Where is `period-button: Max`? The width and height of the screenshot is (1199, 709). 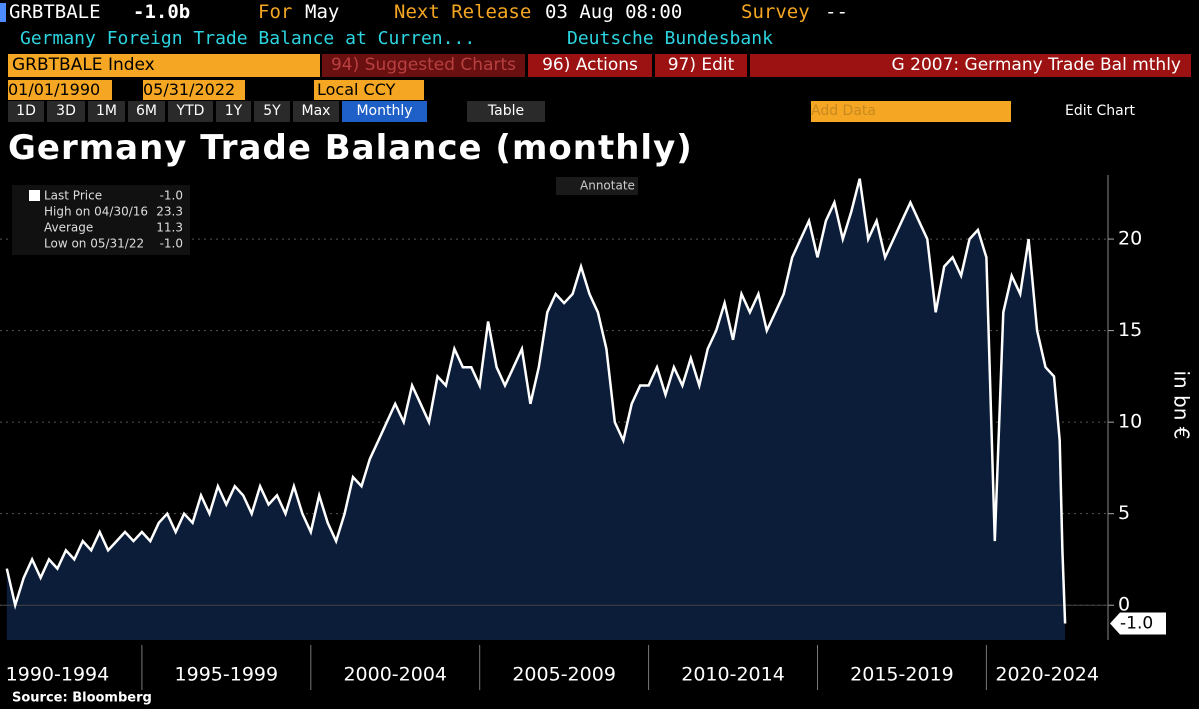 period-button: Max is located at coordinates (316, 111).